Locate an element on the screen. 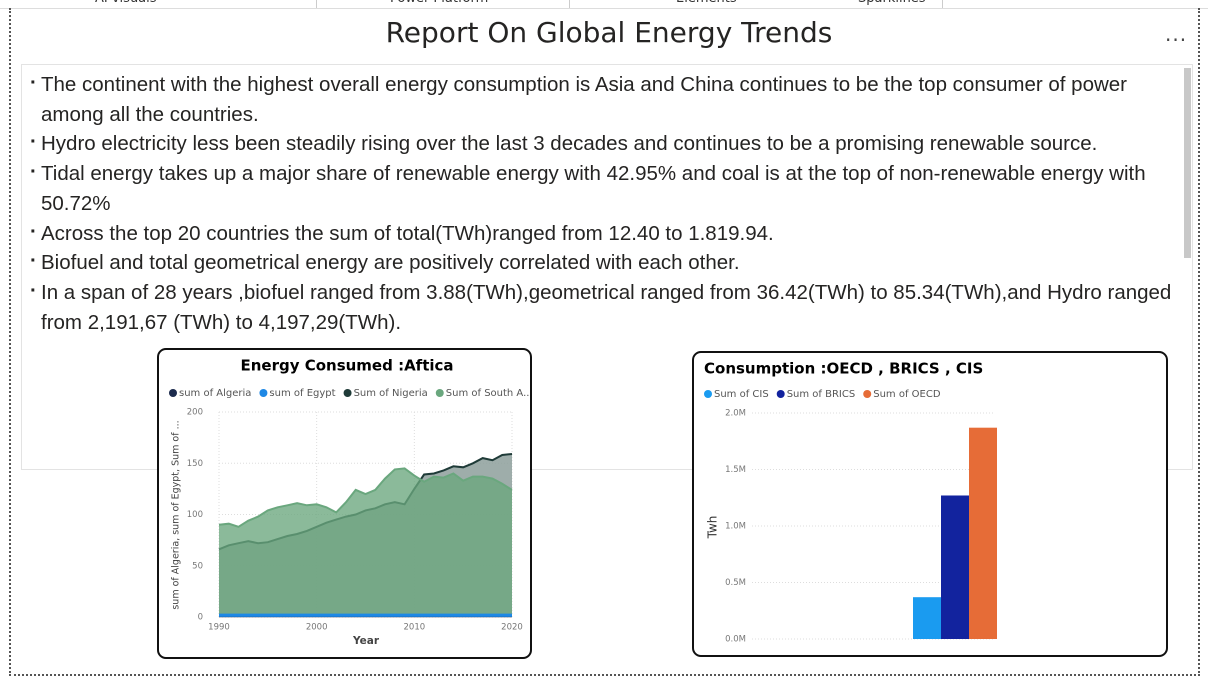  legend-label: Sum of CIS is located at coordinates (741, 394).